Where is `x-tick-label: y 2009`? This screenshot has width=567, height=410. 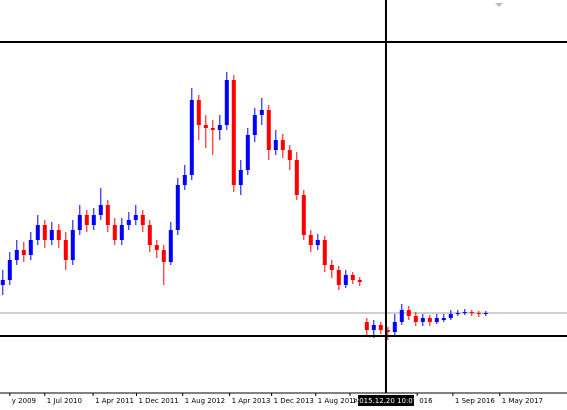 x-tick-label: y 2009 is located at coordinates (24, 401).